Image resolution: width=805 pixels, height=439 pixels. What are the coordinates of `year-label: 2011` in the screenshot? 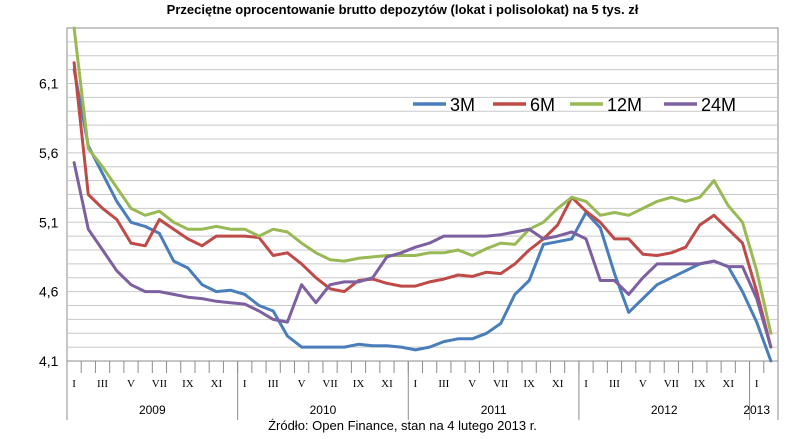 It's located at (494, 410).